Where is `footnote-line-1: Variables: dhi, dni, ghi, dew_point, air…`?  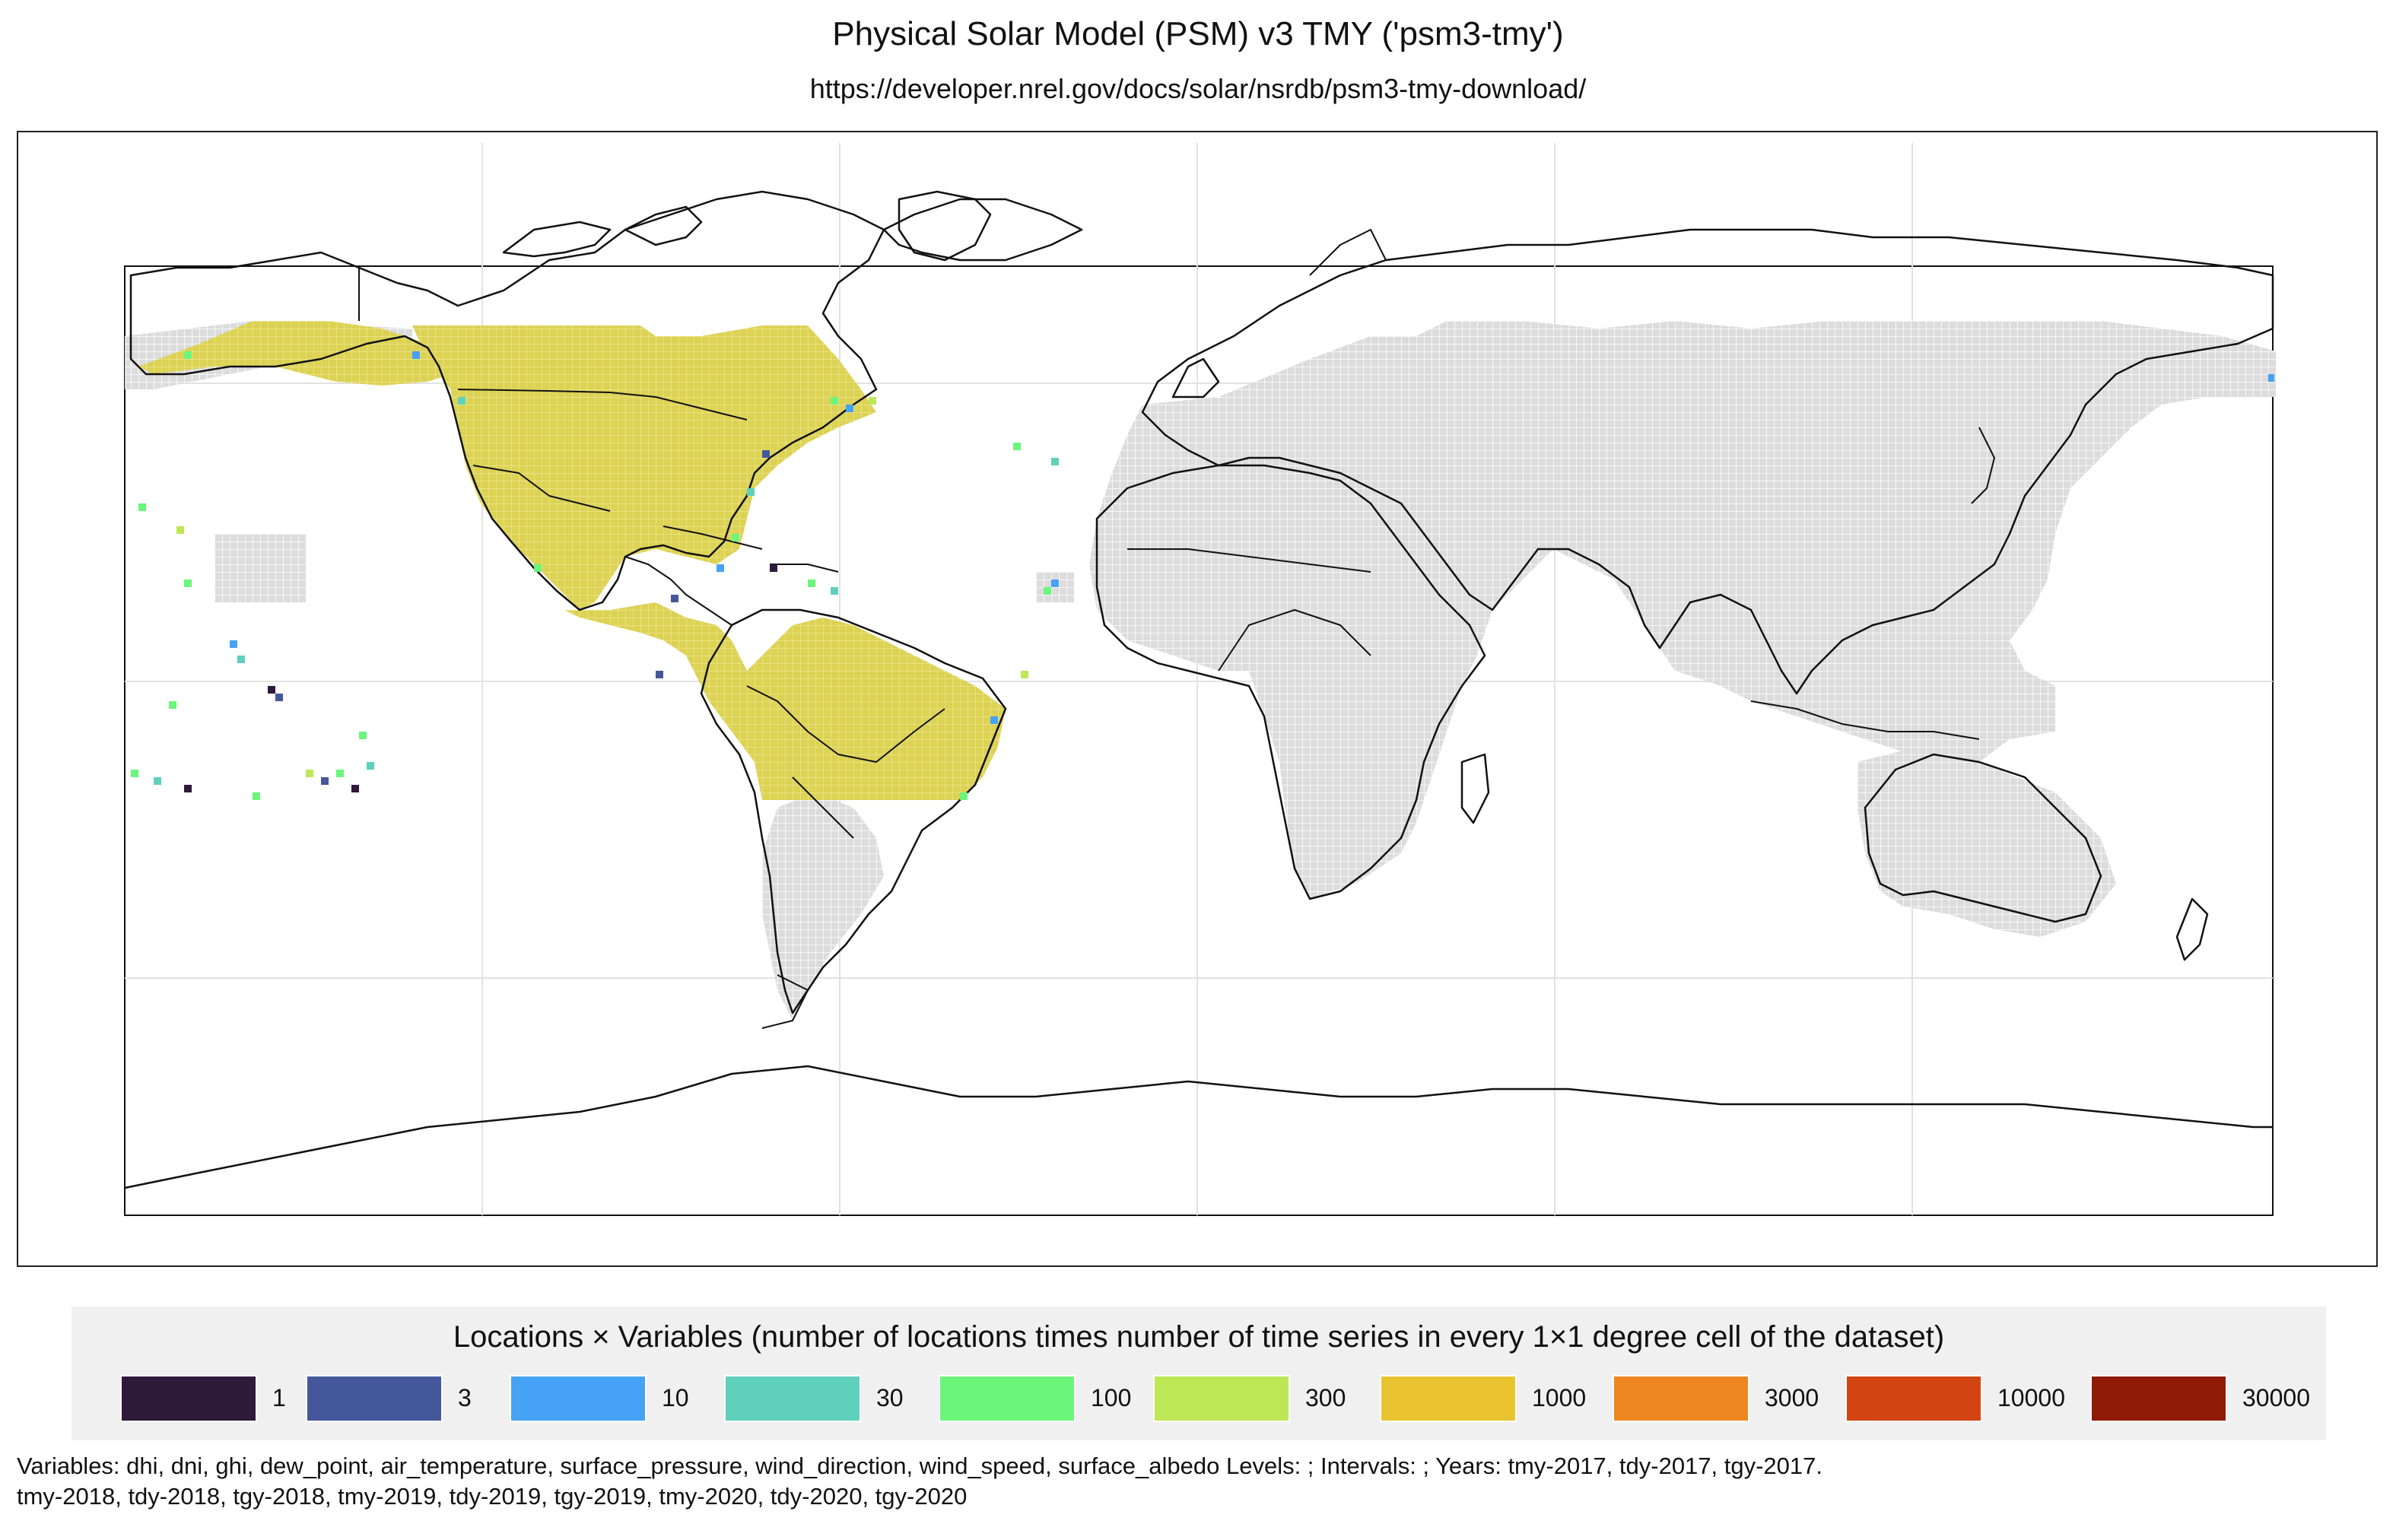
footnote-line-1: Variables: dhi, dni, ghi, dew_point, air… is located at coordinates (920, 1466).